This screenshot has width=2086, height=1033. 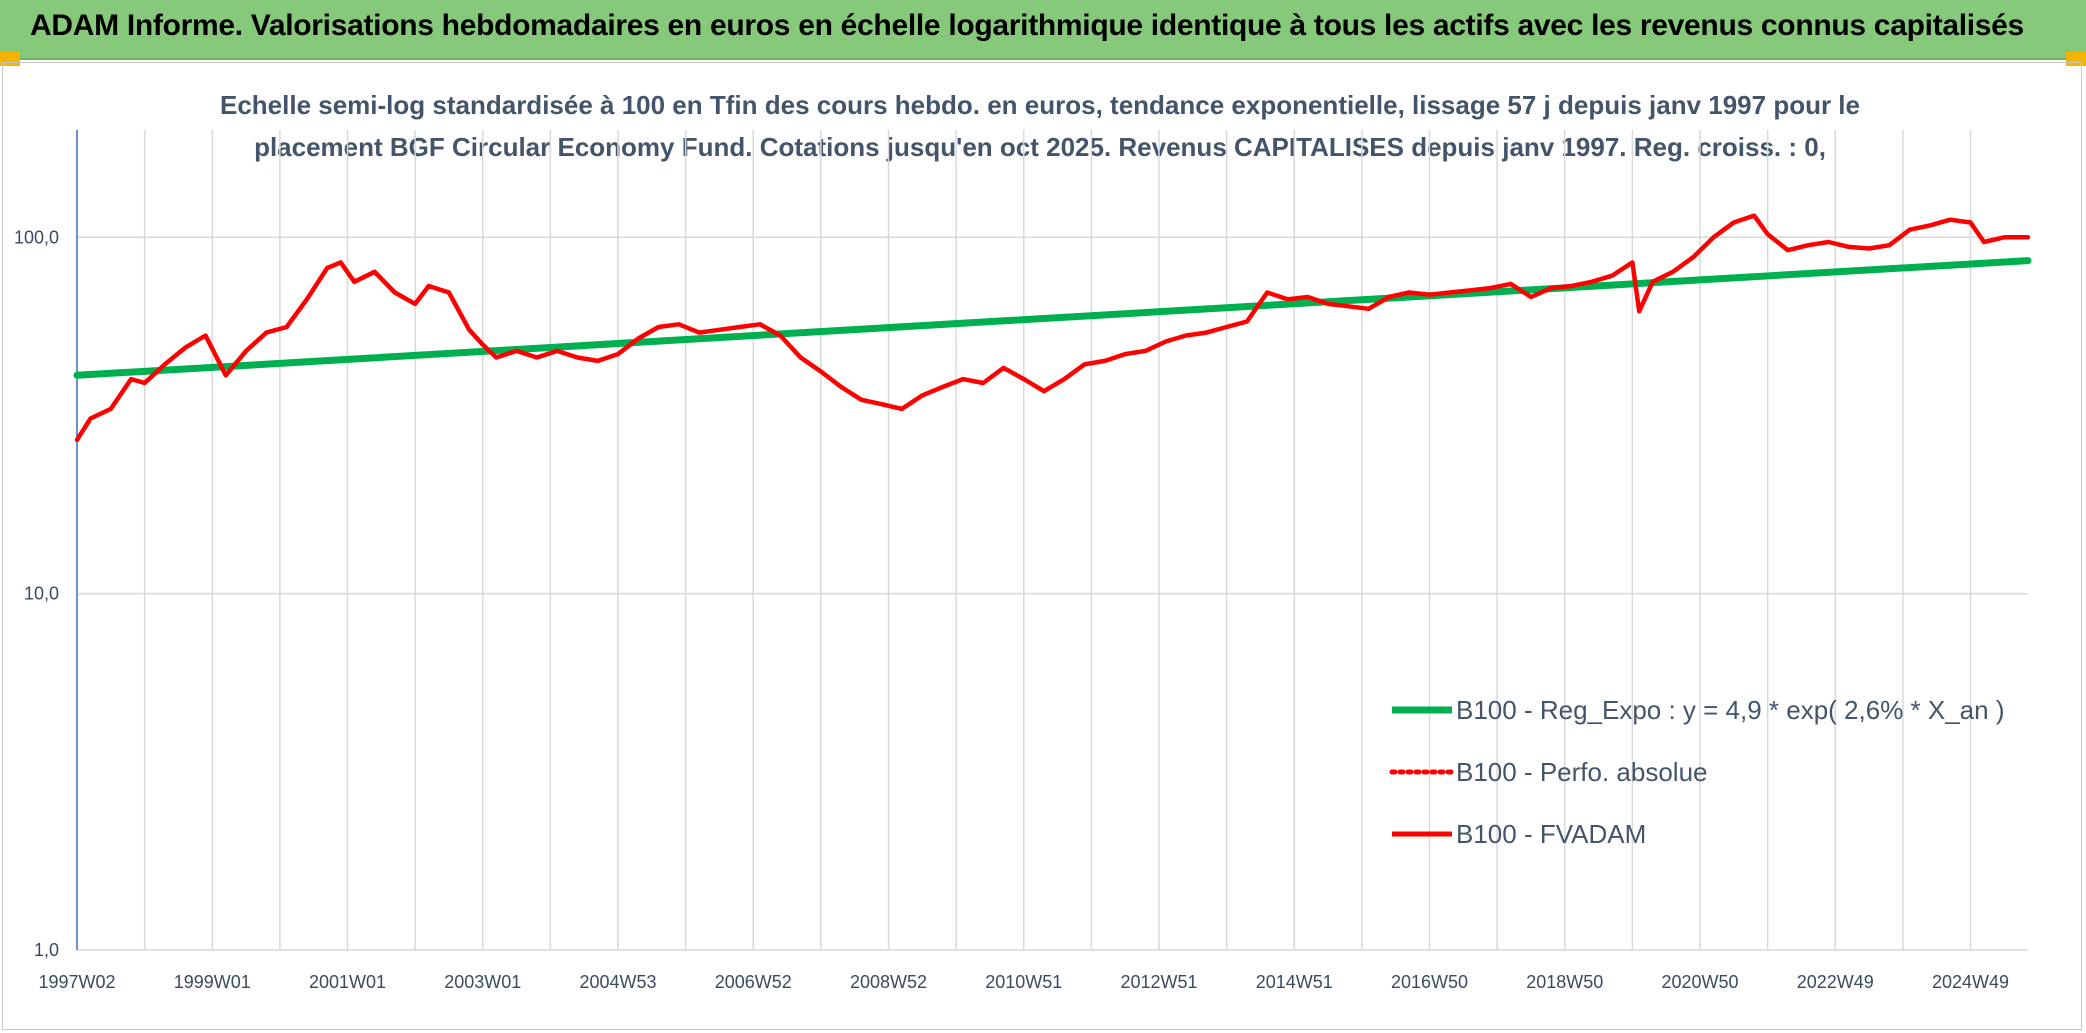 I want to click on legend-item-perfo-absolue: B100 - Perfo. absolue, so click(x=1548, y=772).